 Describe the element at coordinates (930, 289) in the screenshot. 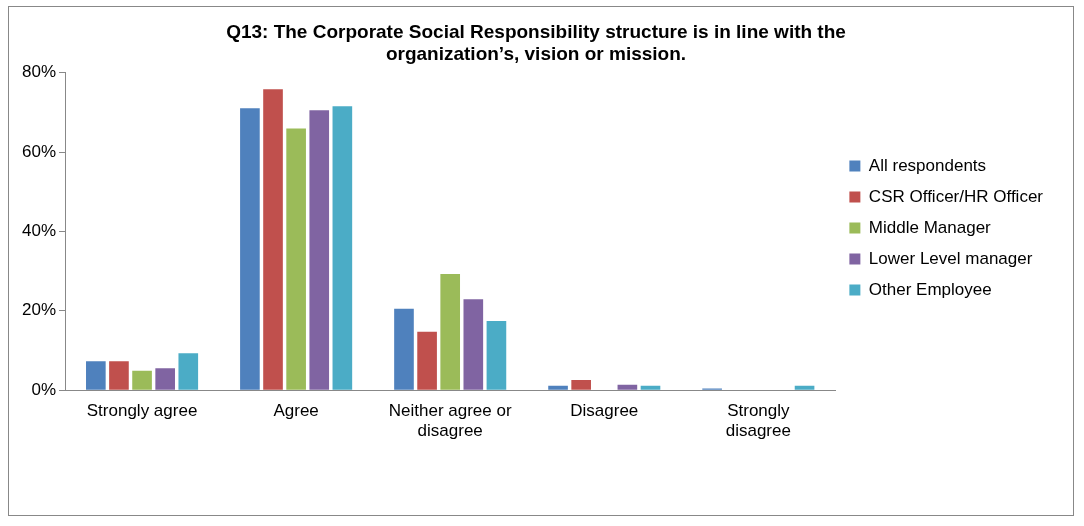

I see `legend-label: Other Employee` at that location.